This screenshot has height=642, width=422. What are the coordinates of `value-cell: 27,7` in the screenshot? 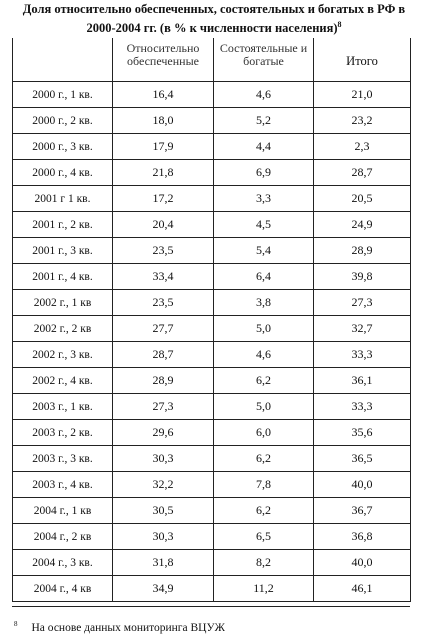 It's located at (163, 328).